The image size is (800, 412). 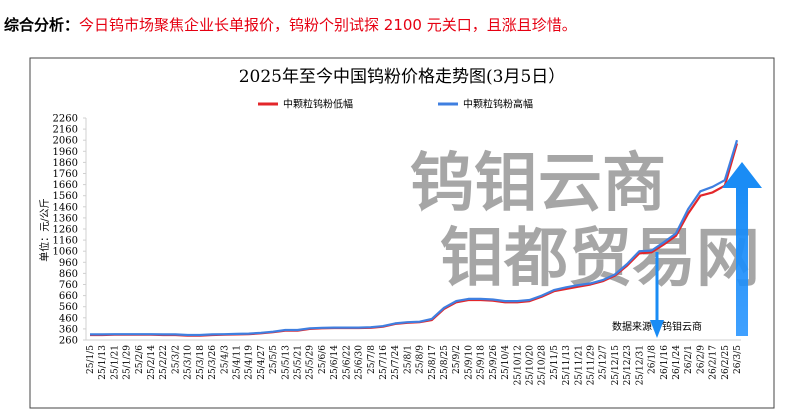 What do you see at coordinates (372, 359) in the screenshot?
I see `x-tick-label: 25/7/8` at bounding box center [372, 359].